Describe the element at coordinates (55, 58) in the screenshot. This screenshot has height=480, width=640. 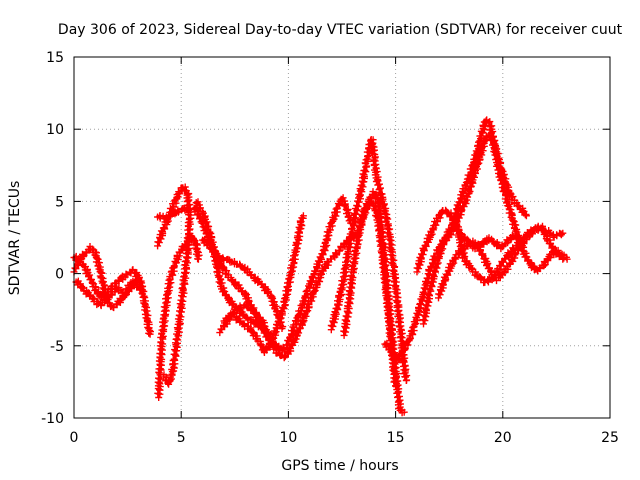
I see `y-tick-label: 15` at that location.